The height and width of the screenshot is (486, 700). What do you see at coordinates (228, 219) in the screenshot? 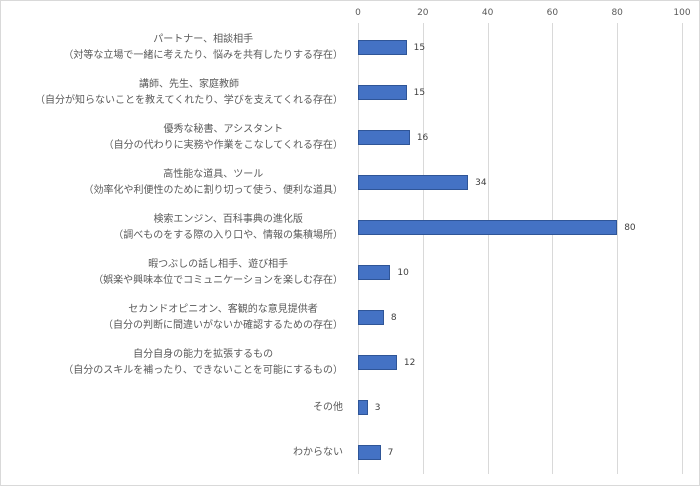
I see `category-title: 検索エンジン、百科事典の進化版` at bounding box center [228, 219].